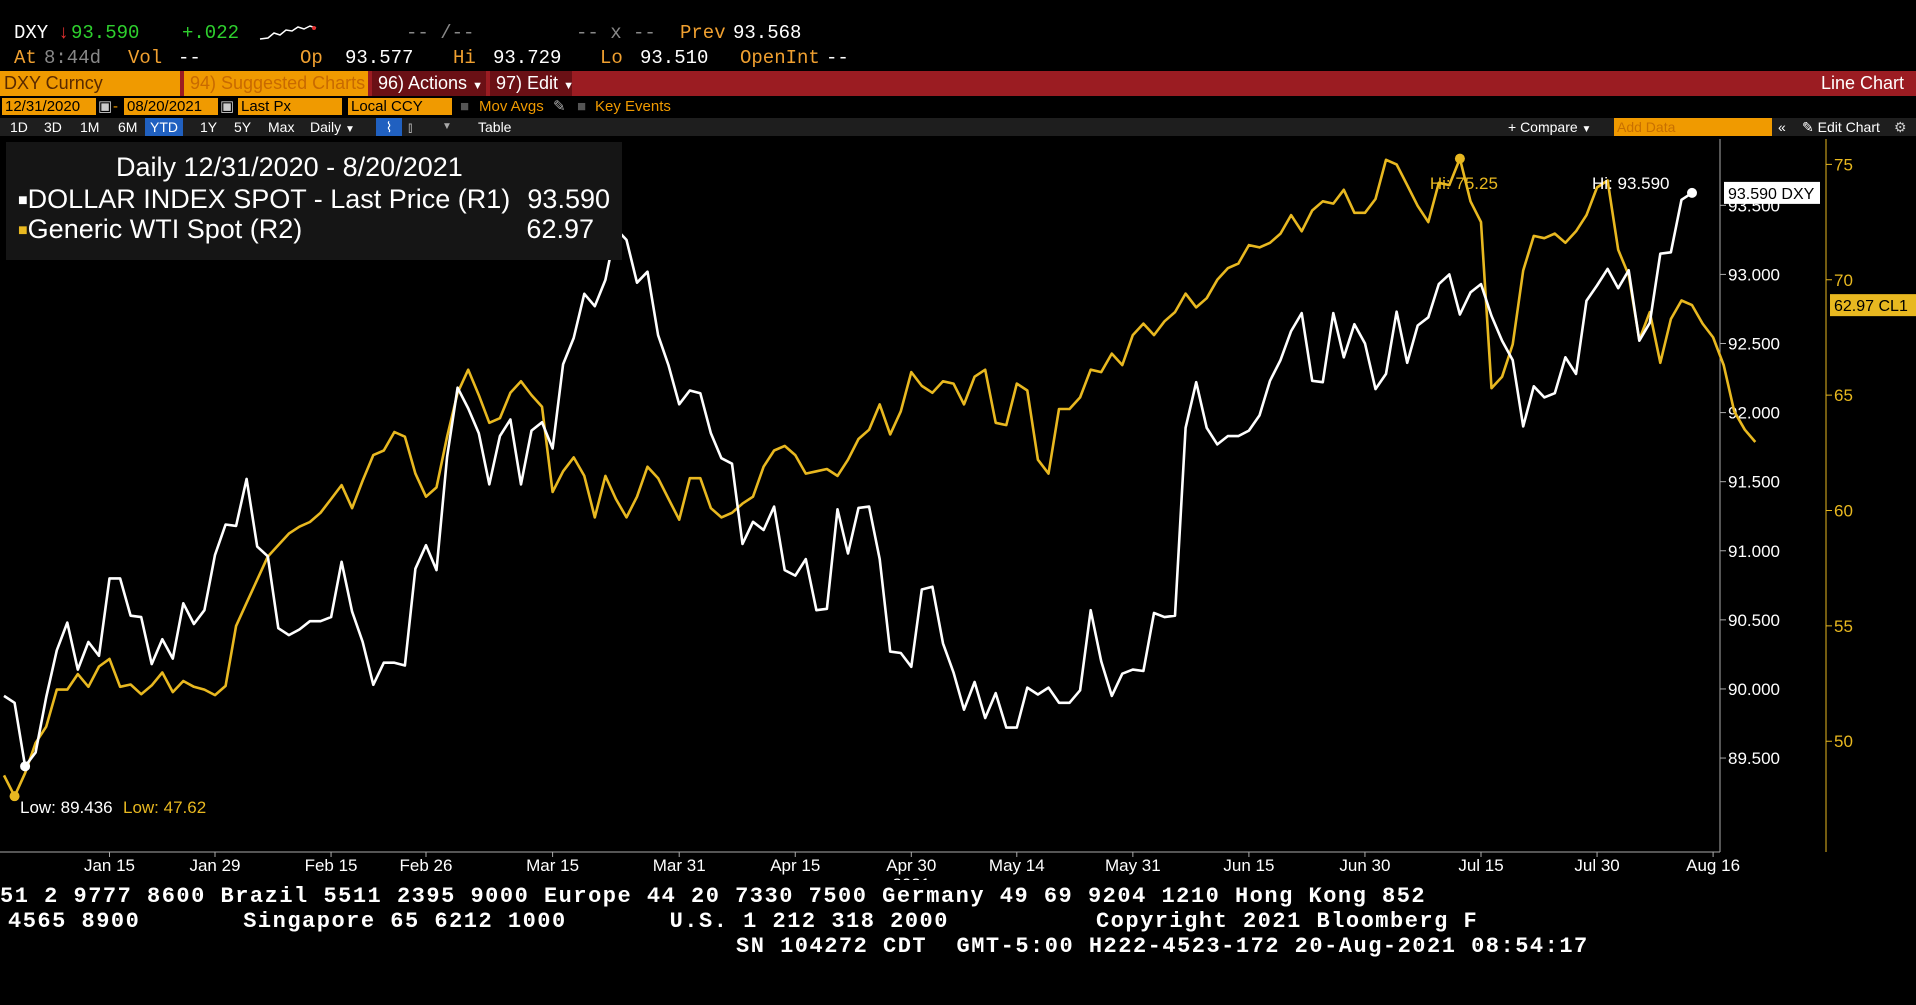  I want to click on dxy-last-tag, so click(1772, 192).